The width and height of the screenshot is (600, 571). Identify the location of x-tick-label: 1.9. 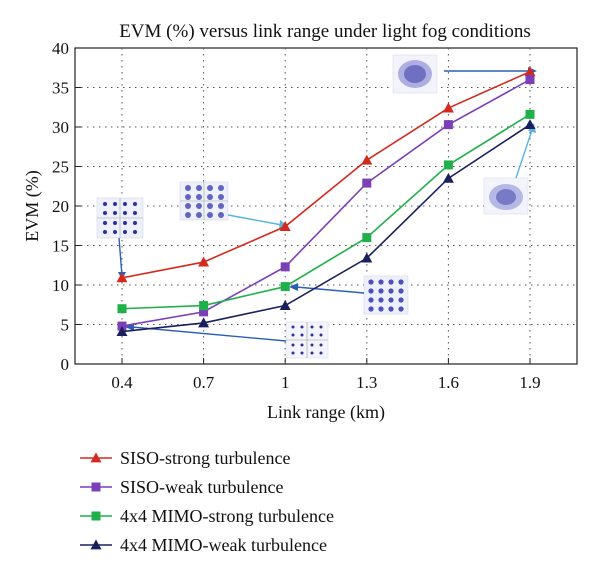
(529, 382).